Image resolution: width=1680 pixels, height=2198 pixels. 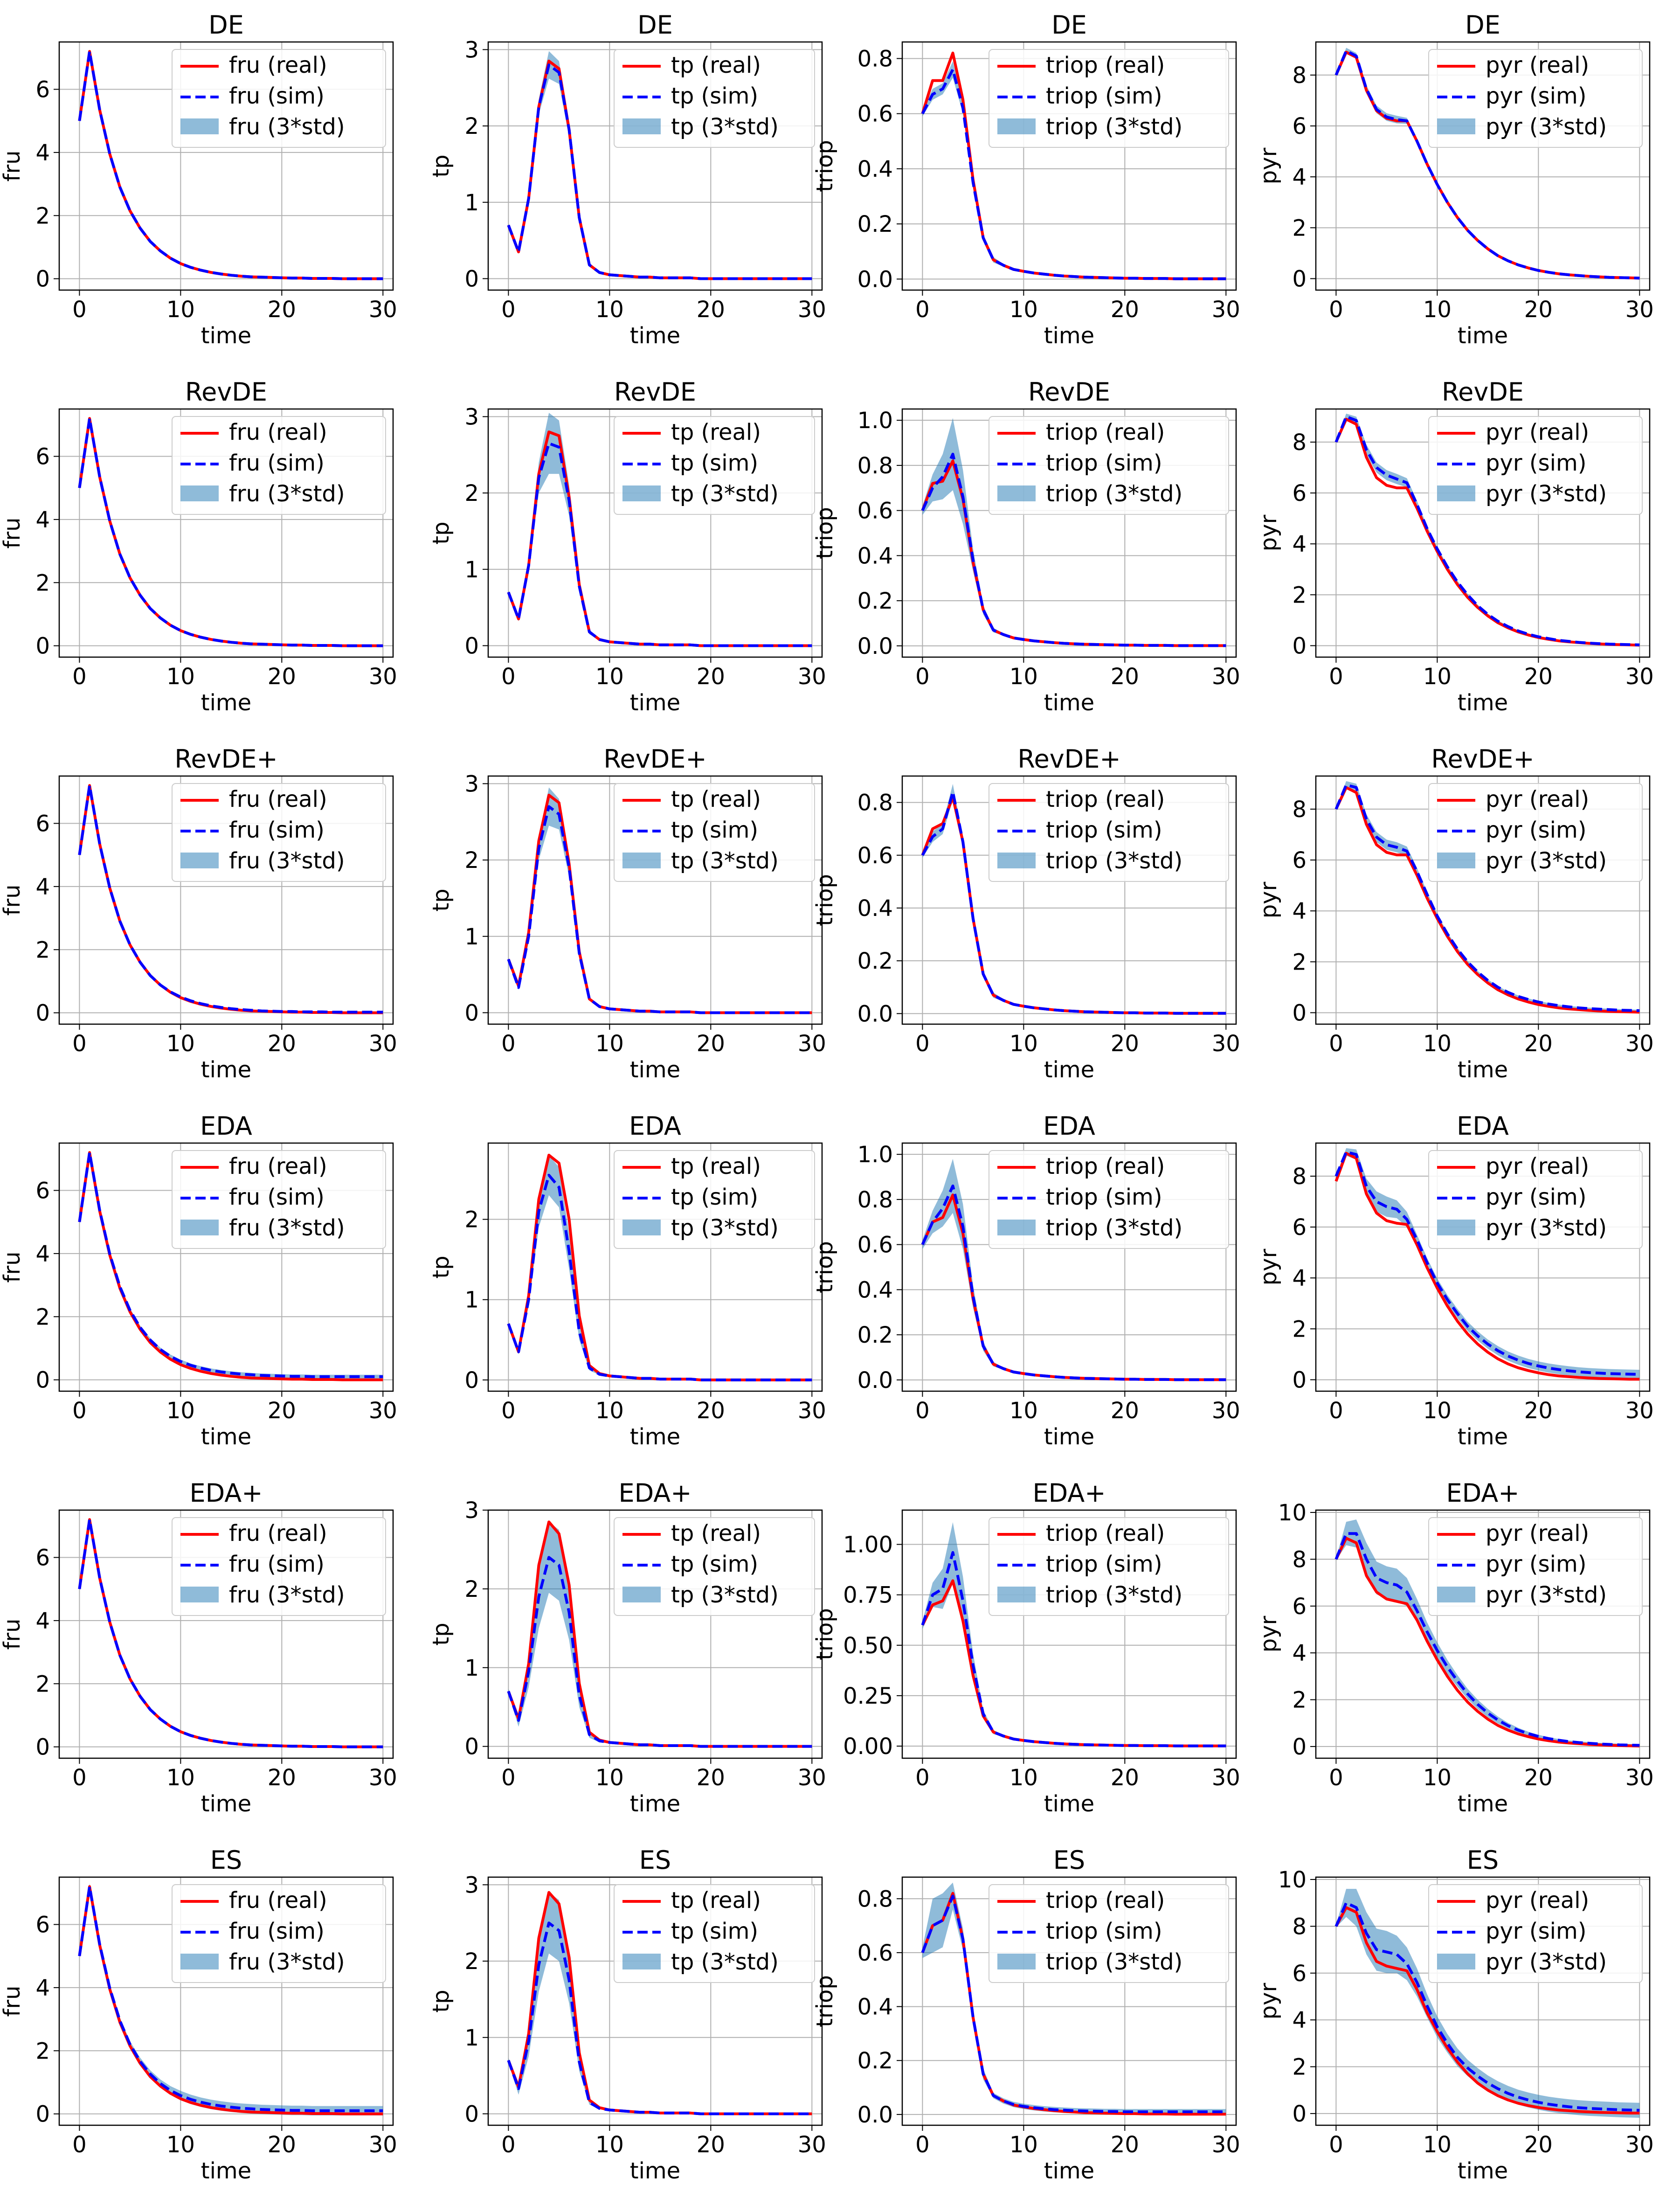 What do you see at coordinates (226, 1860) in the screenshot?
I see `subplot-title: ES` at bounding box center [226, 1860].